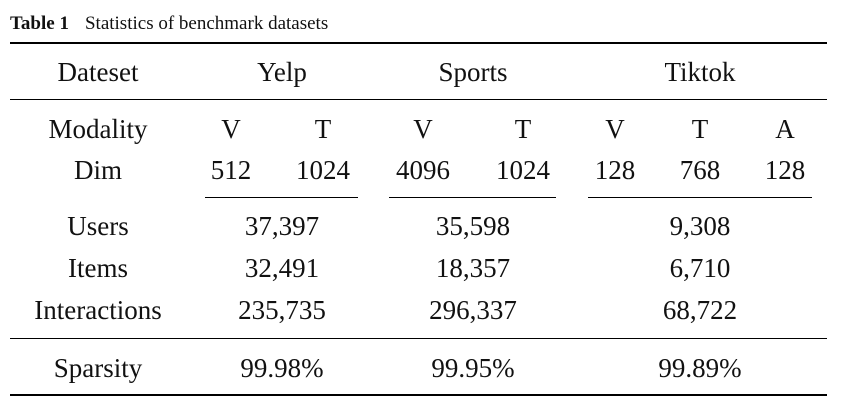  I want to click on items-label: Items, so click(98, 268).